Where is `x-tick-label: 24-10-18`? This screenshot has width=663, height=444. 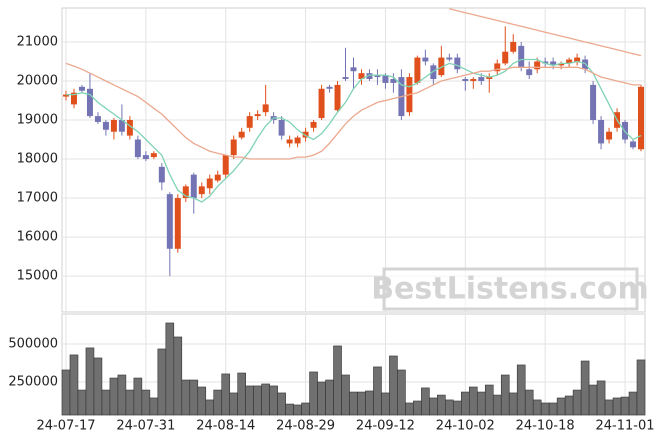 x-tick-label: 24-10-18 is located at coordinates (545, 426).